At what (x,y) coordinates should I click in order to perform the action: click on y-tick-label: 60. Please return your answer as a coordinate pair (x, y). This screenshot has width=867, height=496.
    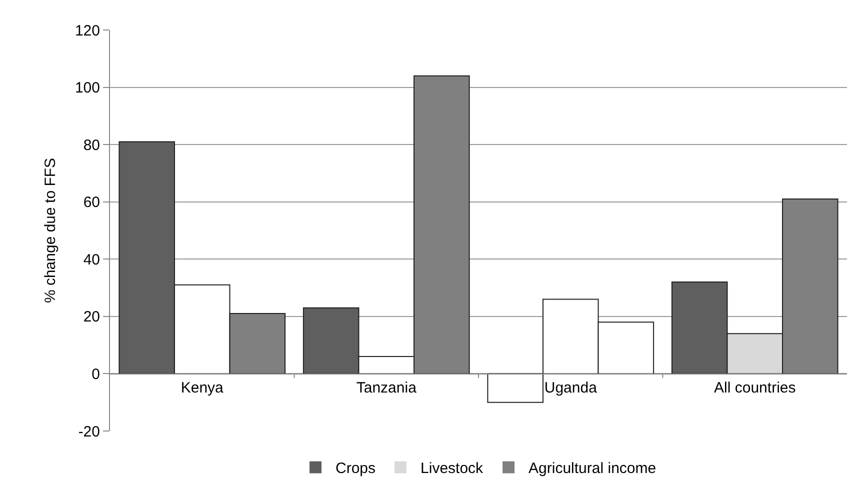
    Looking at the image, I should click on (91, 203).